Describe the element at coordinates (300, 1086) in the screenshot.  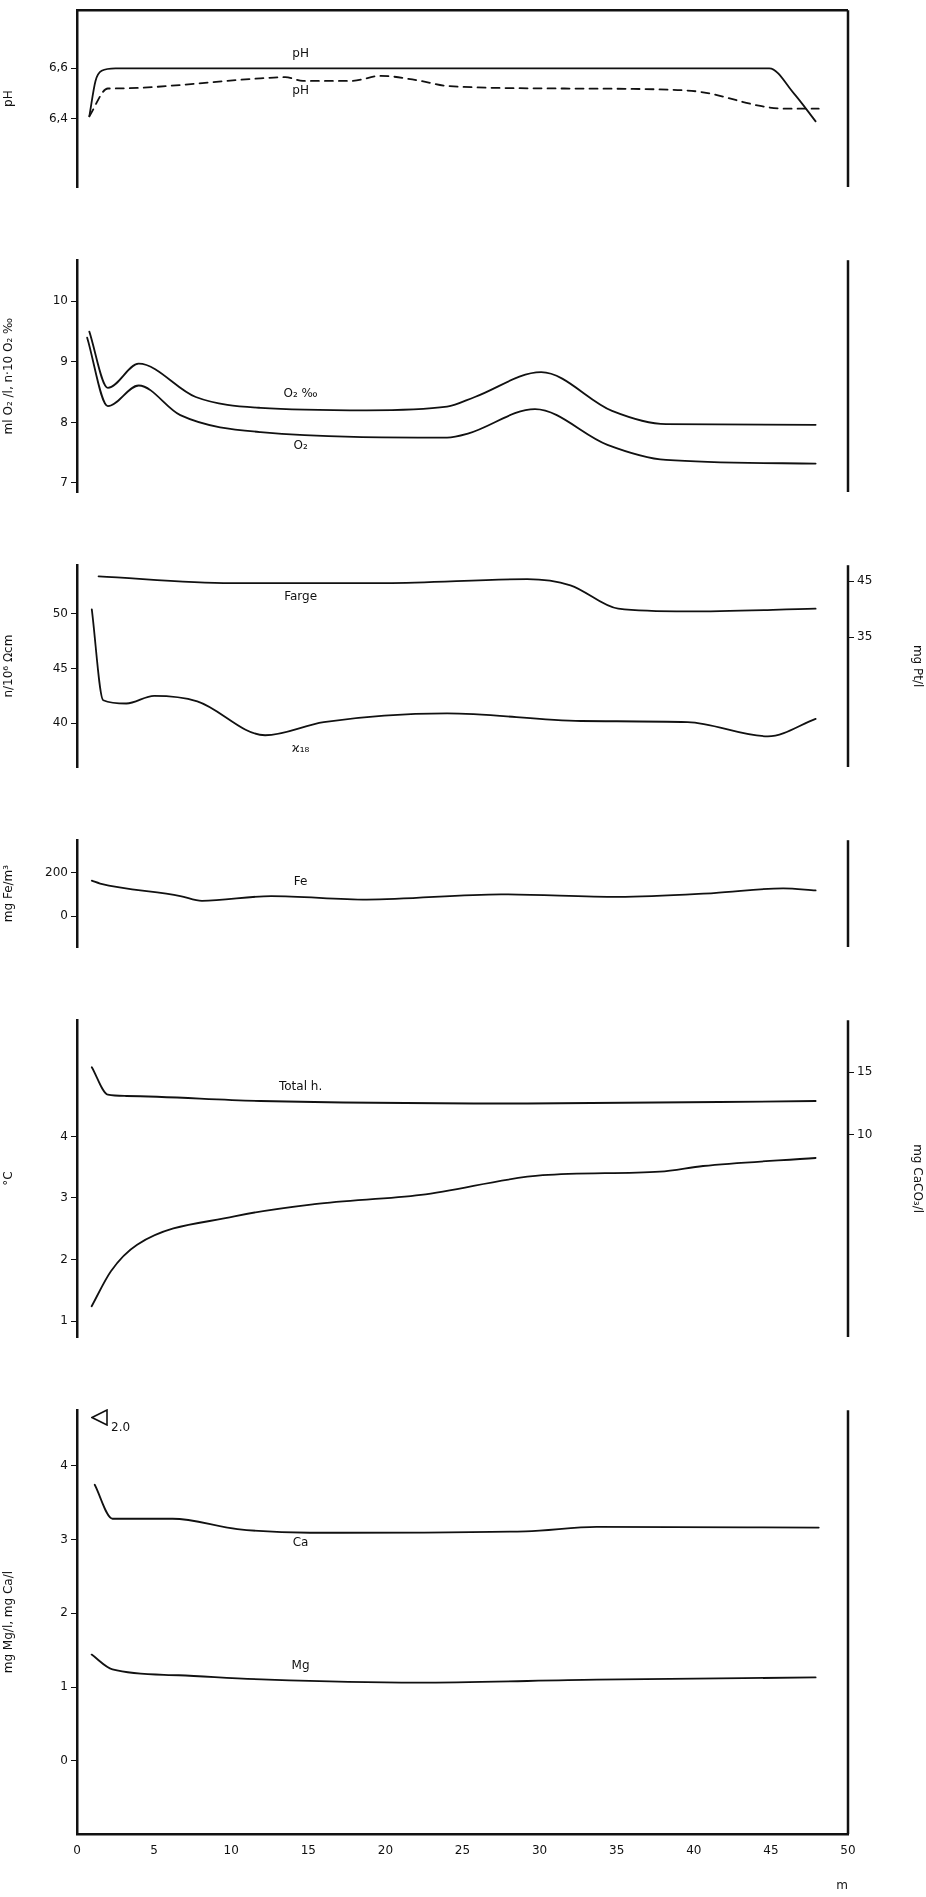
I see `series-label: Total h.` at that location.